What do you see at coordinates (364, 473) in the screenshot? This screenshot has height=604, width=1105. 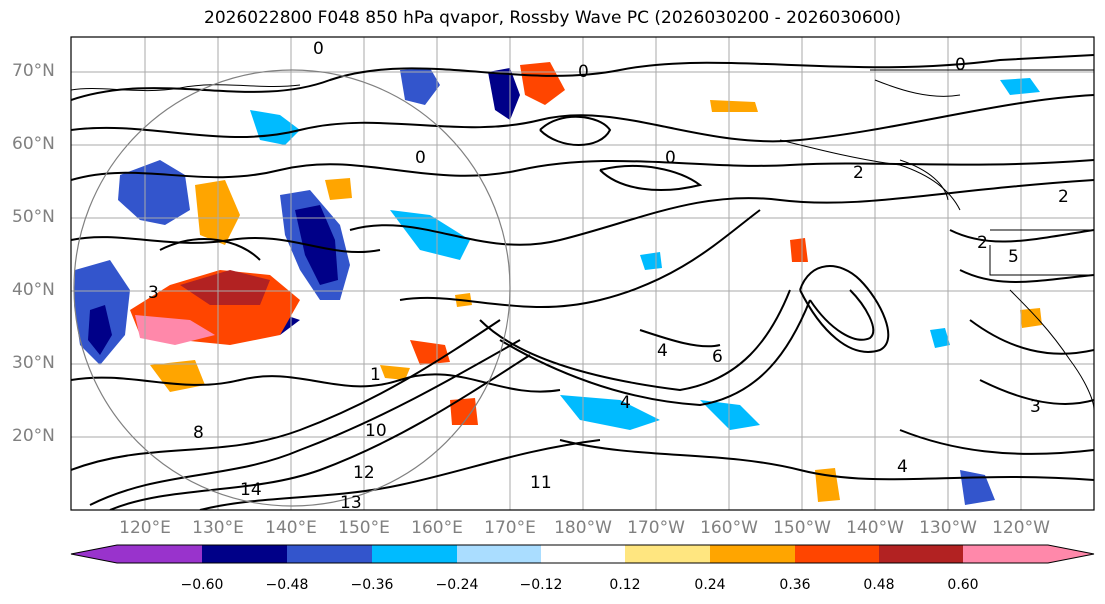 I see `contour-label: 12` at bounding box center [364, 473].